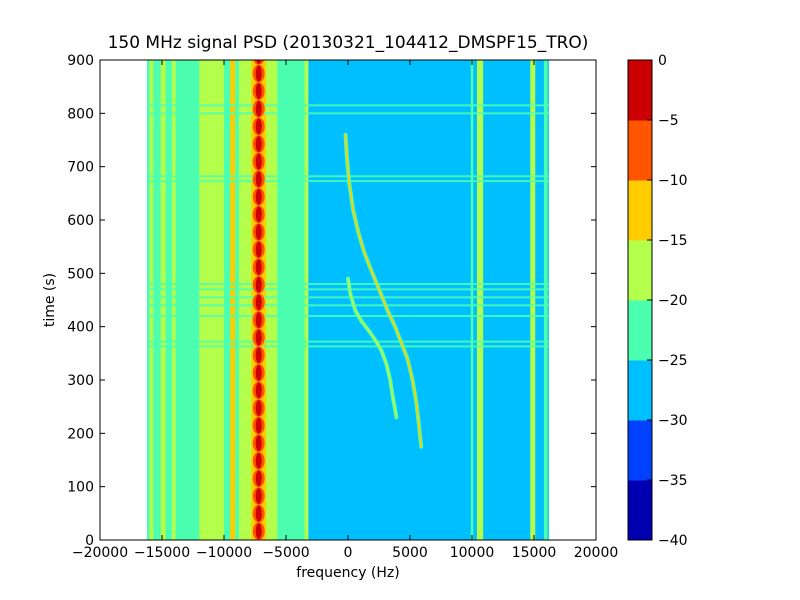  I want to click on colorbar-tick-label: −30, so click(673, 421).